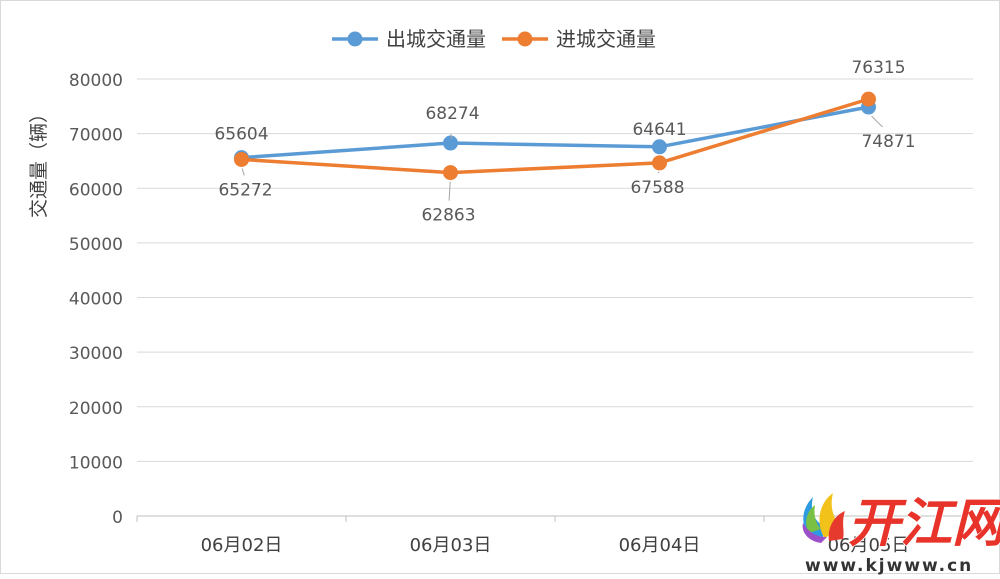 The image size is (1000, 579). Describe the element at coordinates (823, 518) in the screenshot. I see `flame-logo-icon` at that location.